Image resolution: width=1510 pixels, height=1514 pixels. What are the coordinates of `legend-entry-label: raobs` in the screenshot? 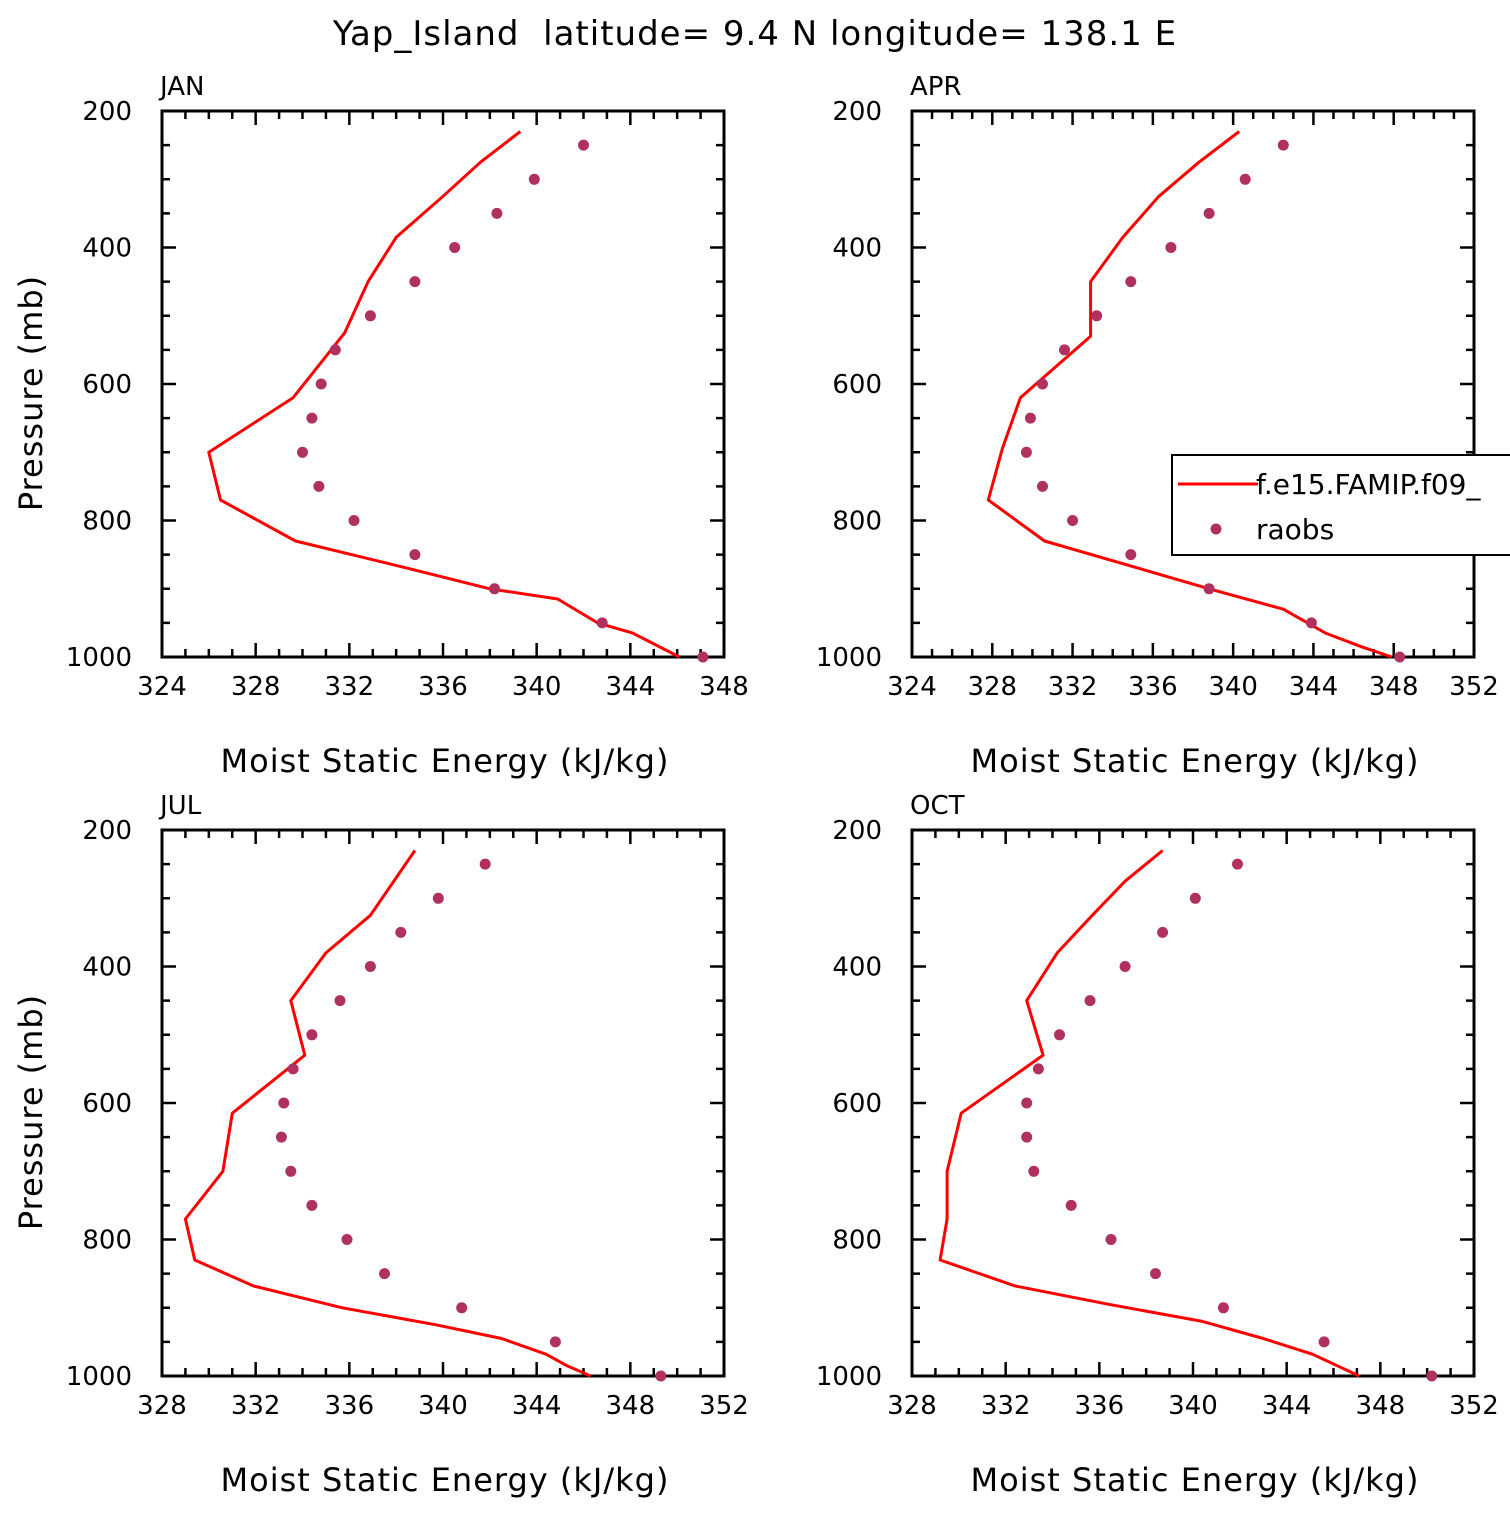 It's located at (1295, 529).